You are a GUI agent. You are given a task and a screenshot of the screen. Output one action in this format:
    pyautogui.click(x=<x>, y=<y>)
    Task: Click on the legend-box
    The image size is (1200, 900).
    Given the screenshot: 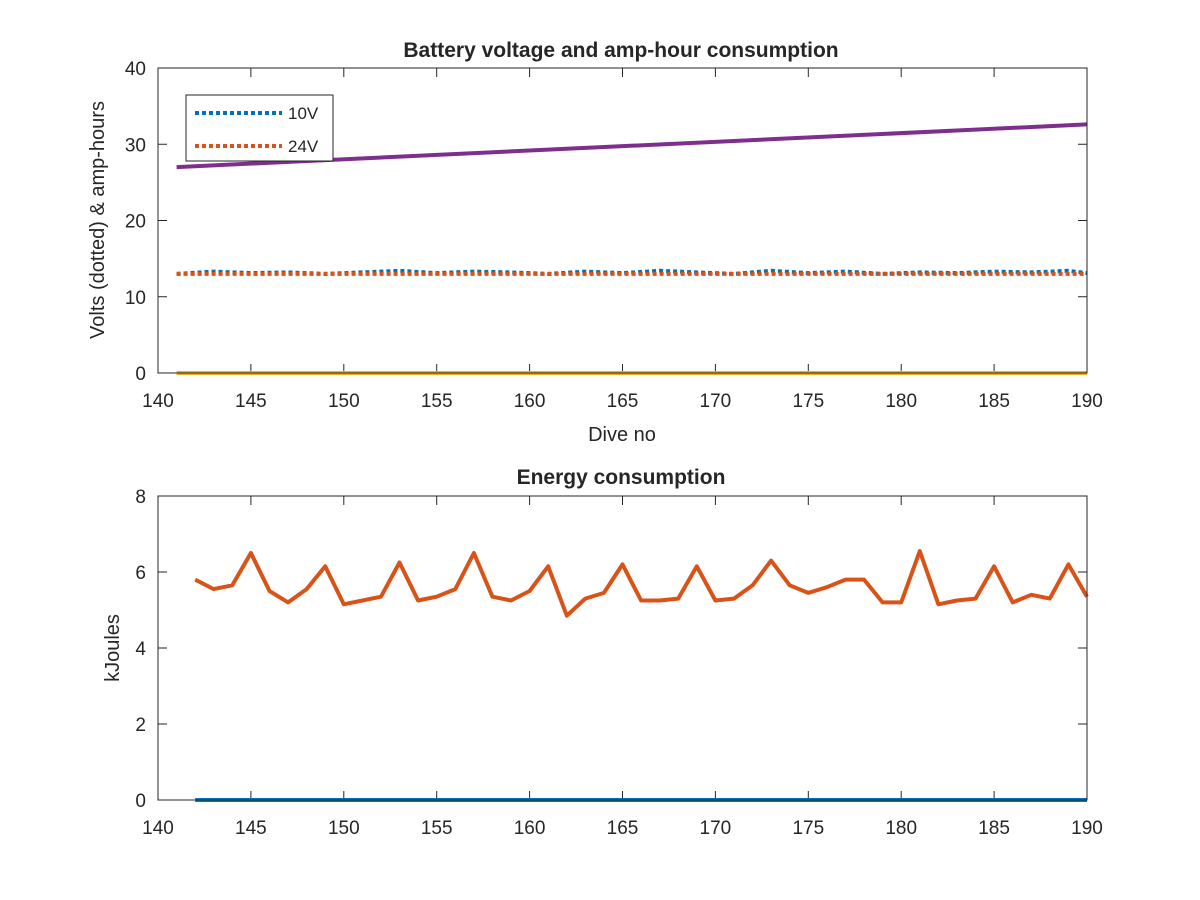 What is the action you would take?
    pyautogui.click(x=259, y=128)
    